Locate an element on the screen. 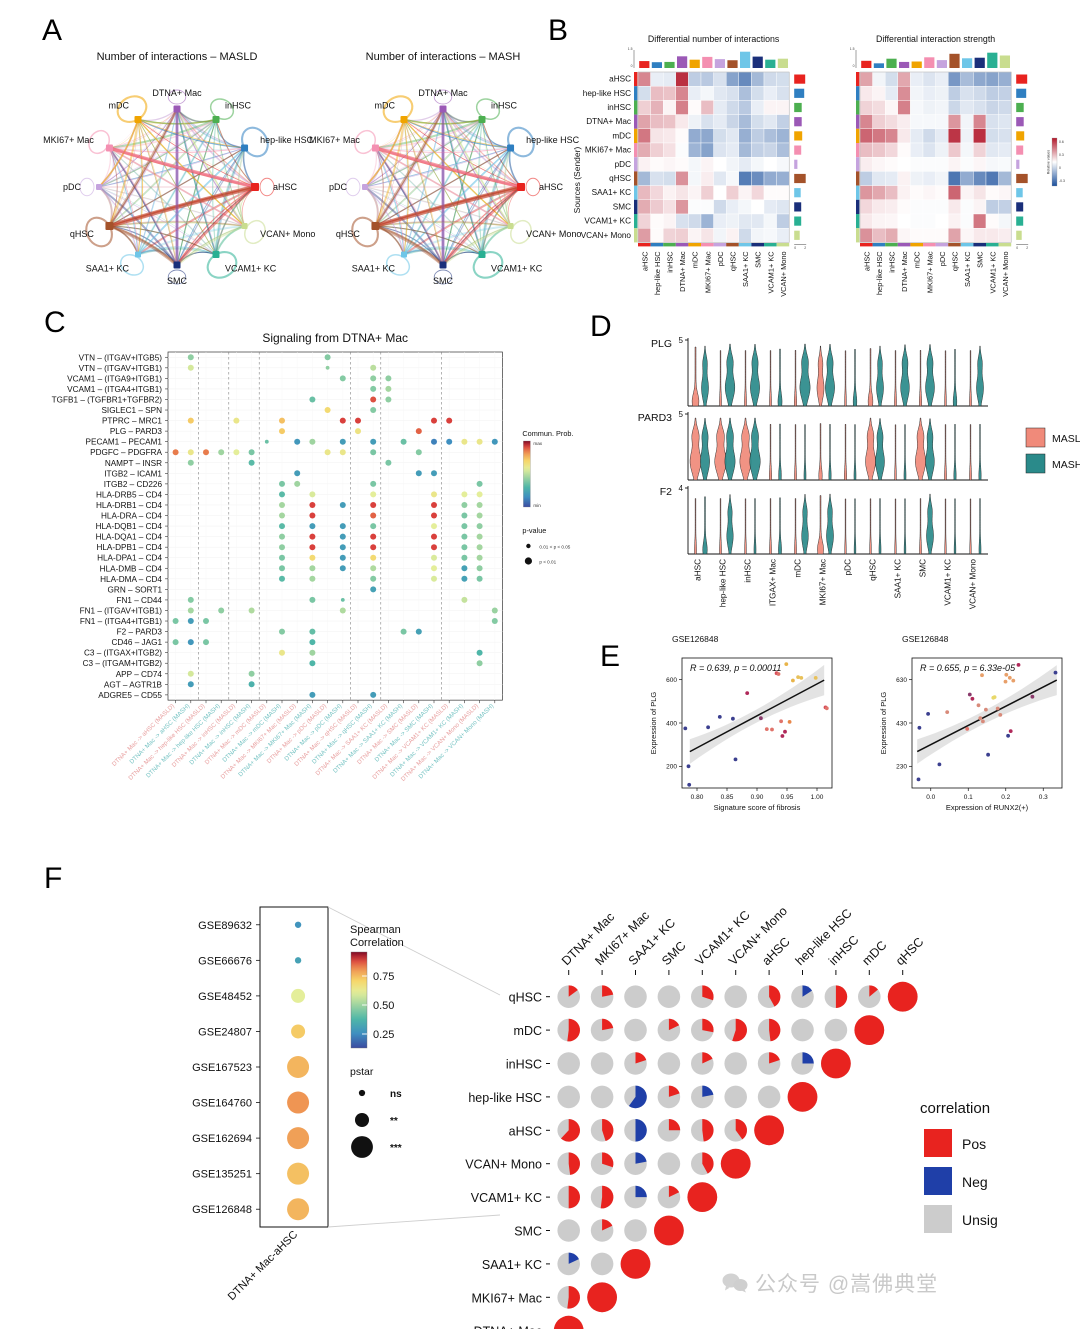  svg-text: VCAM1 – (ITGA9+ITGB1) is located at coordinates (114, 378).